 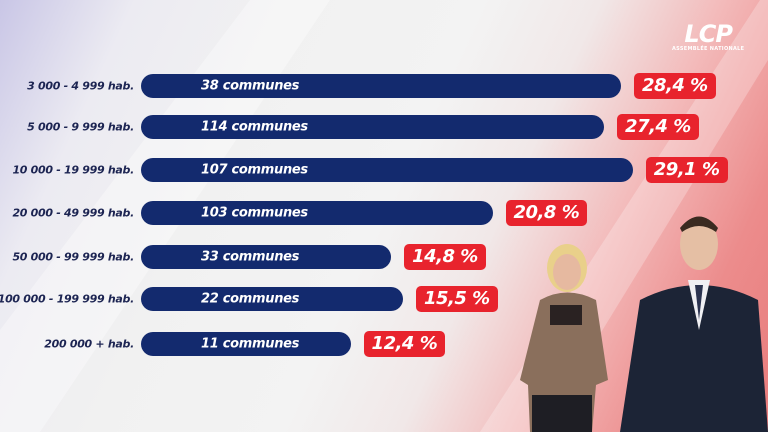 What do you see at coordinates (674, 86) in the screenshot?
I see `value-label: 28,4 %` at bounding box center [674, 86].